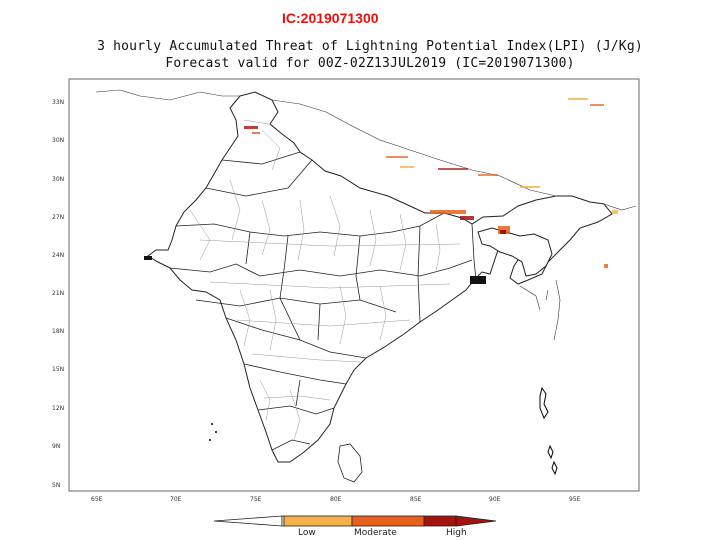 This screenshot has height=540, width=720. I want to click on legend: Low Moderate High, so click(355, 526).